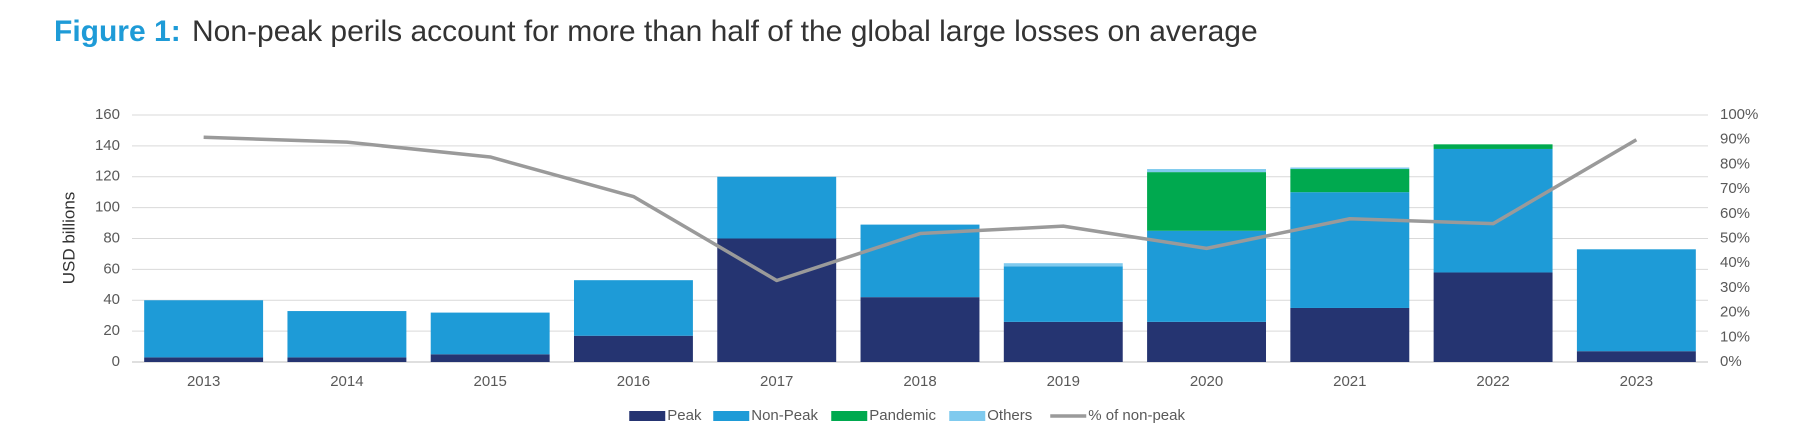 Image resolution: width=1795 pixels, height=435 pixels. Describe the element at coordinates (1735, 287) in the screenshot. I see `y2-tick-label: 30%` at that location.